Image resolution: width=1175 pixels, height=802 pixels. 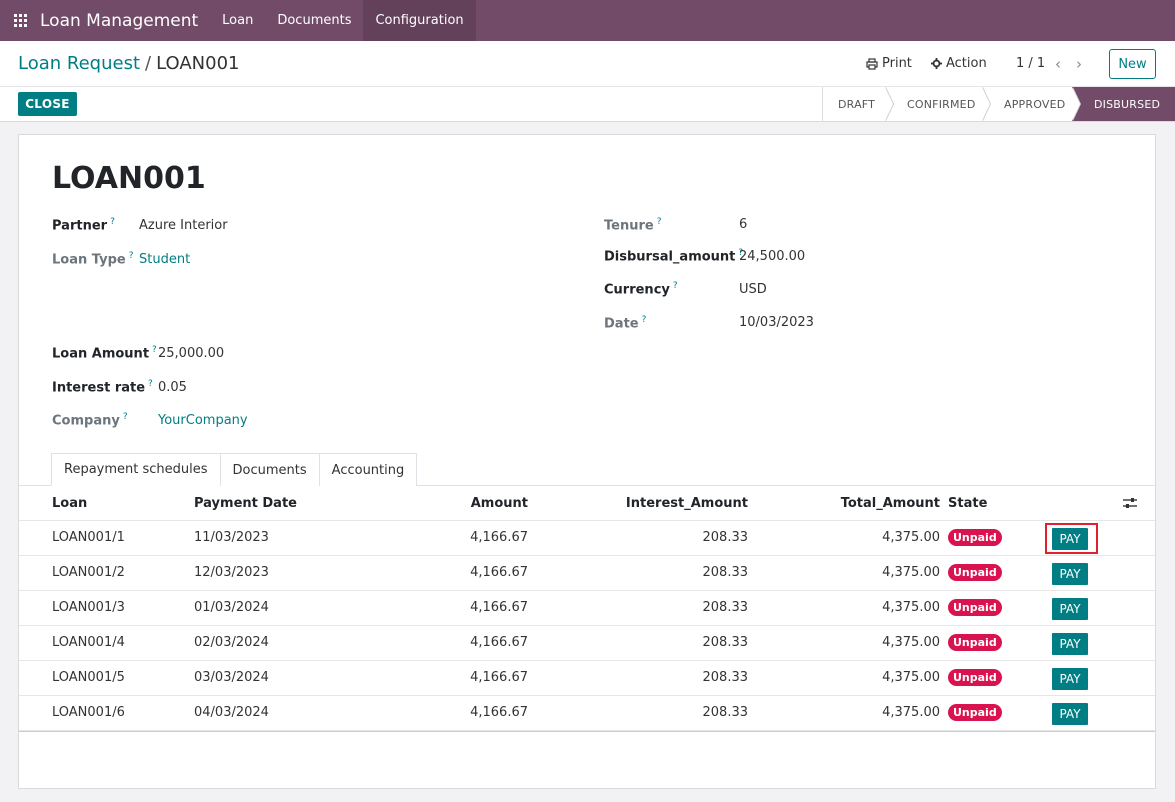 I want to click on chevron-right-icon: ›, so click(x=1079, y=64).